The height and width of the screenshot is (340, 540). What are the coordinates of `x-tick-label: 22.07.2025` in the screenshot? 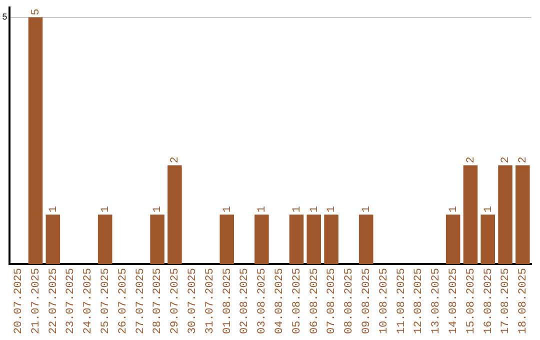 It's located at (54, 301).